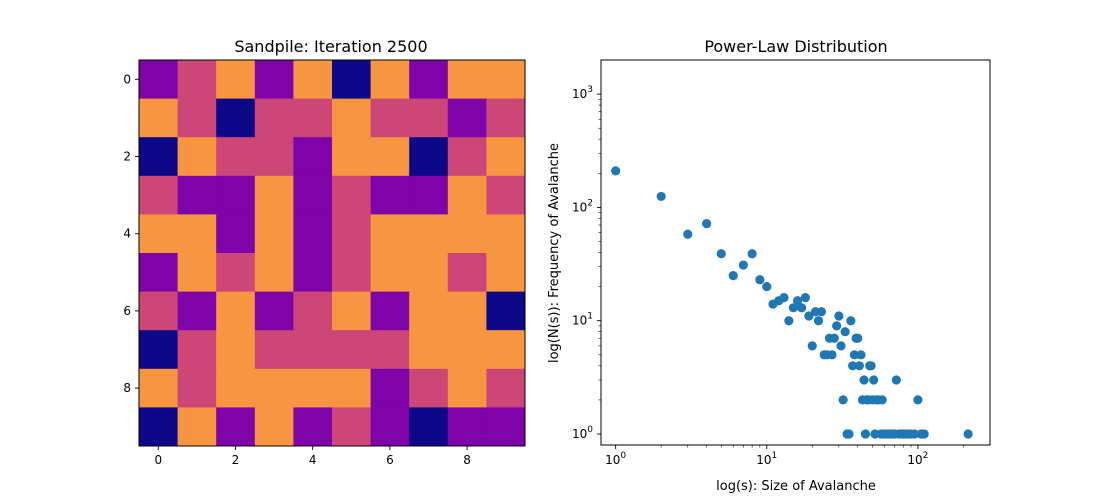 This screenshot has height=500, width=1100. Describe the element at coordinates (917, 459) in the screenshot. I see `scatter-xtick-label: 10²` at that location.